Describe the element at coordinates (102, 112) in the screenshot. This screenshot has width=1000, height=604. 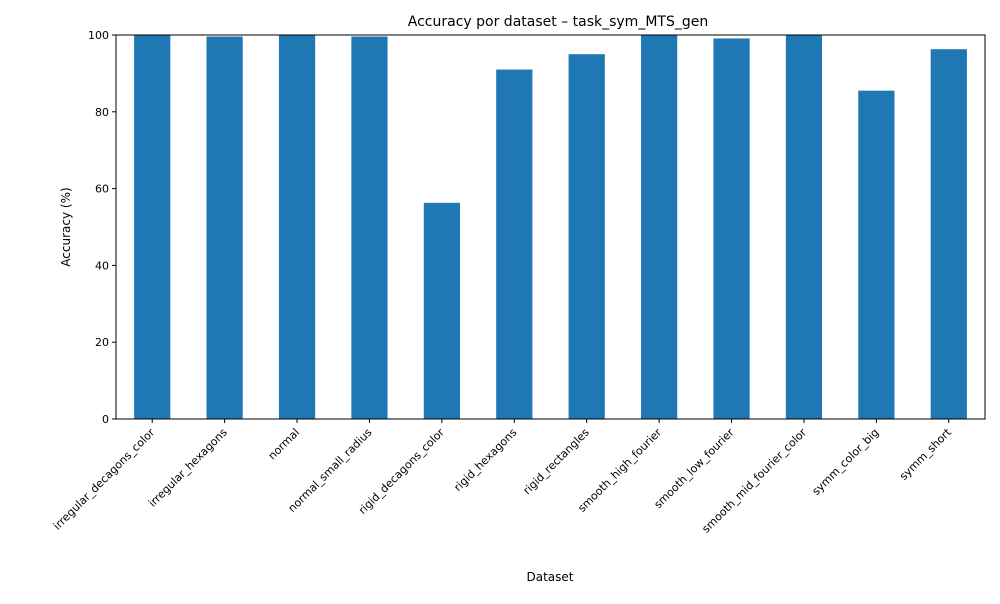
I see `y-tick-label: 80` at that location.